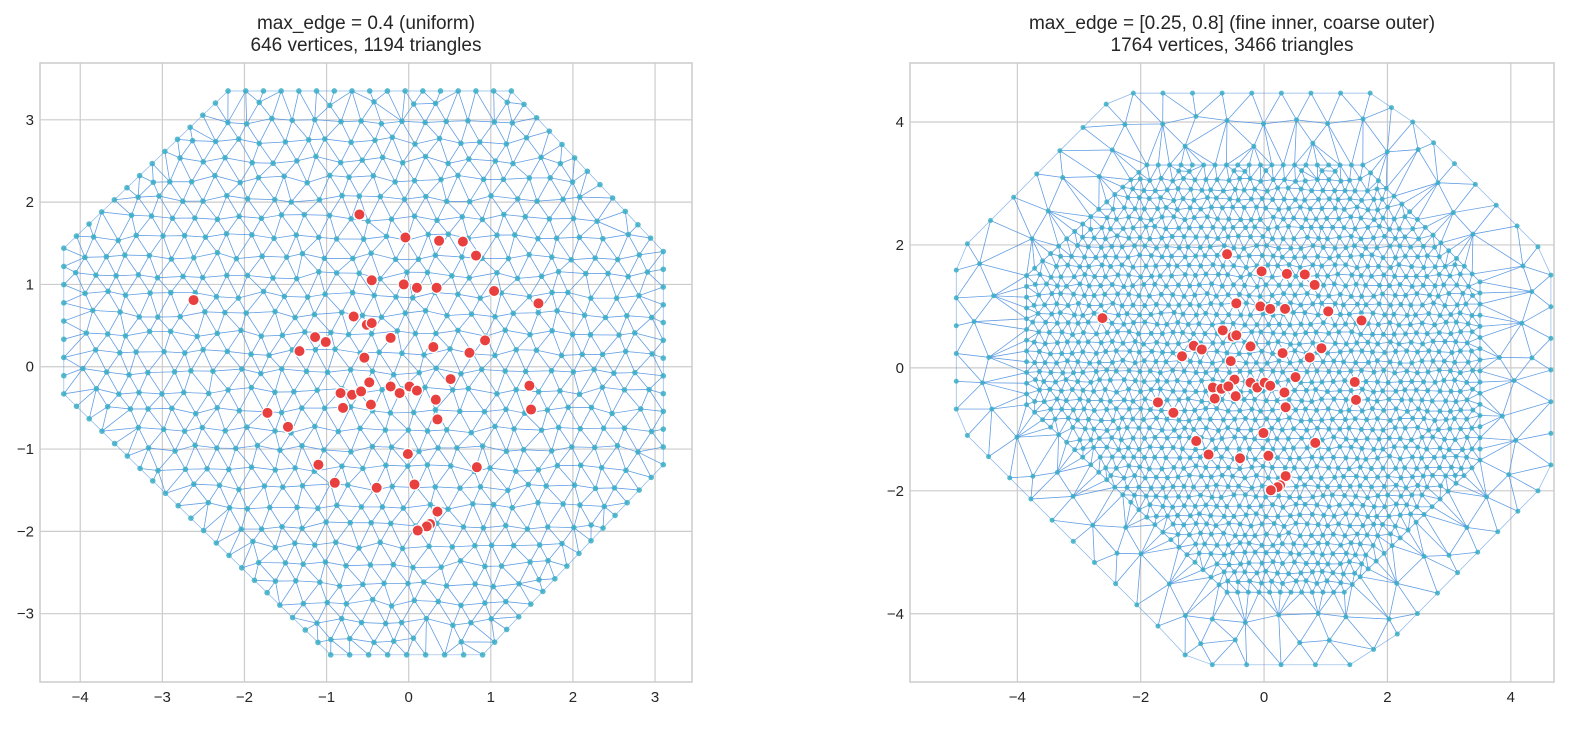 The width and height of the screenshot is (1594, 731). Describe the element at coordinates (326, 697) in the screenshot. I see `x-tick-label: −1` at that location.